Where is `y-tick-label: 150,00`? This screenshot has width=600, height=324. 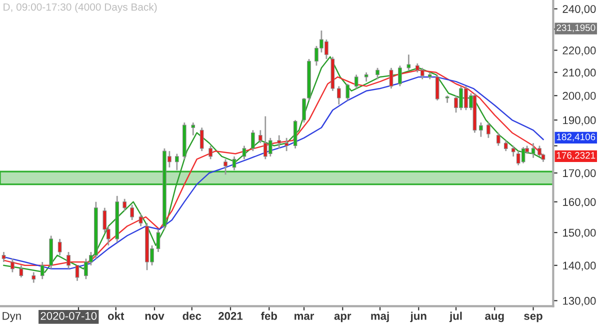
y-tick-label: 150,00 is located at coordinates (579, 233).